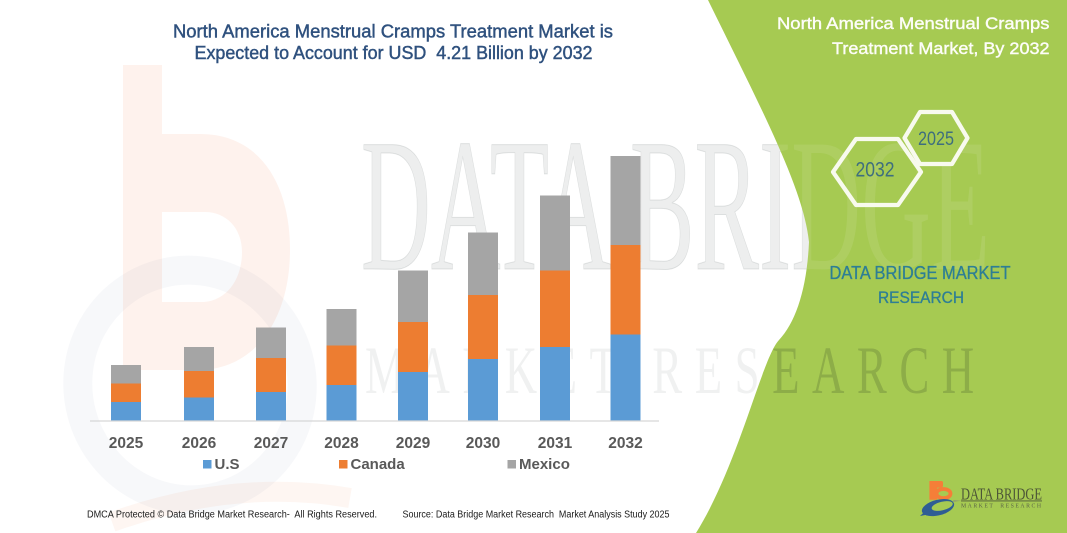 The height and width of the screenshot is (533, 1067). I want to click on svg-text: 2026, so click(199, 443).